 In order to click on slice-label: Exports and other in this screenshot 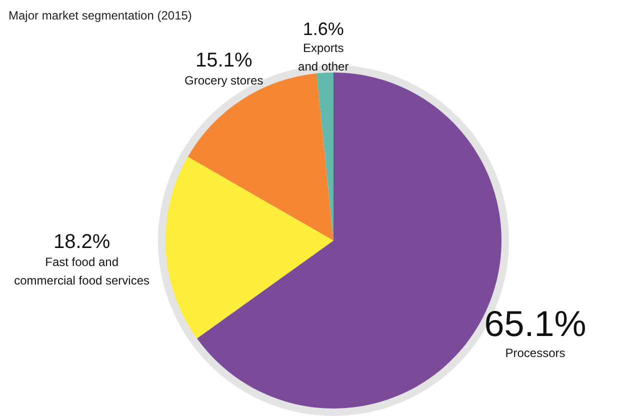, I will do `click(323, 57)`.